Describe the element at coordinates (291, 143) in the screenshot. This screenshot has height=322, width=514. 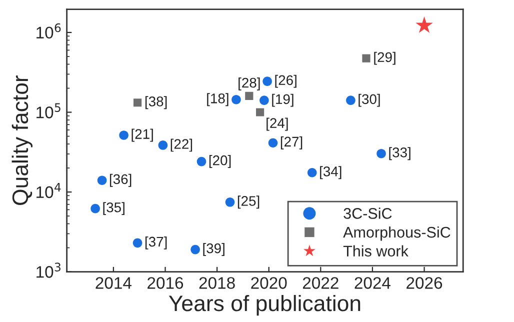
I see `annotation: [27]` at that location.